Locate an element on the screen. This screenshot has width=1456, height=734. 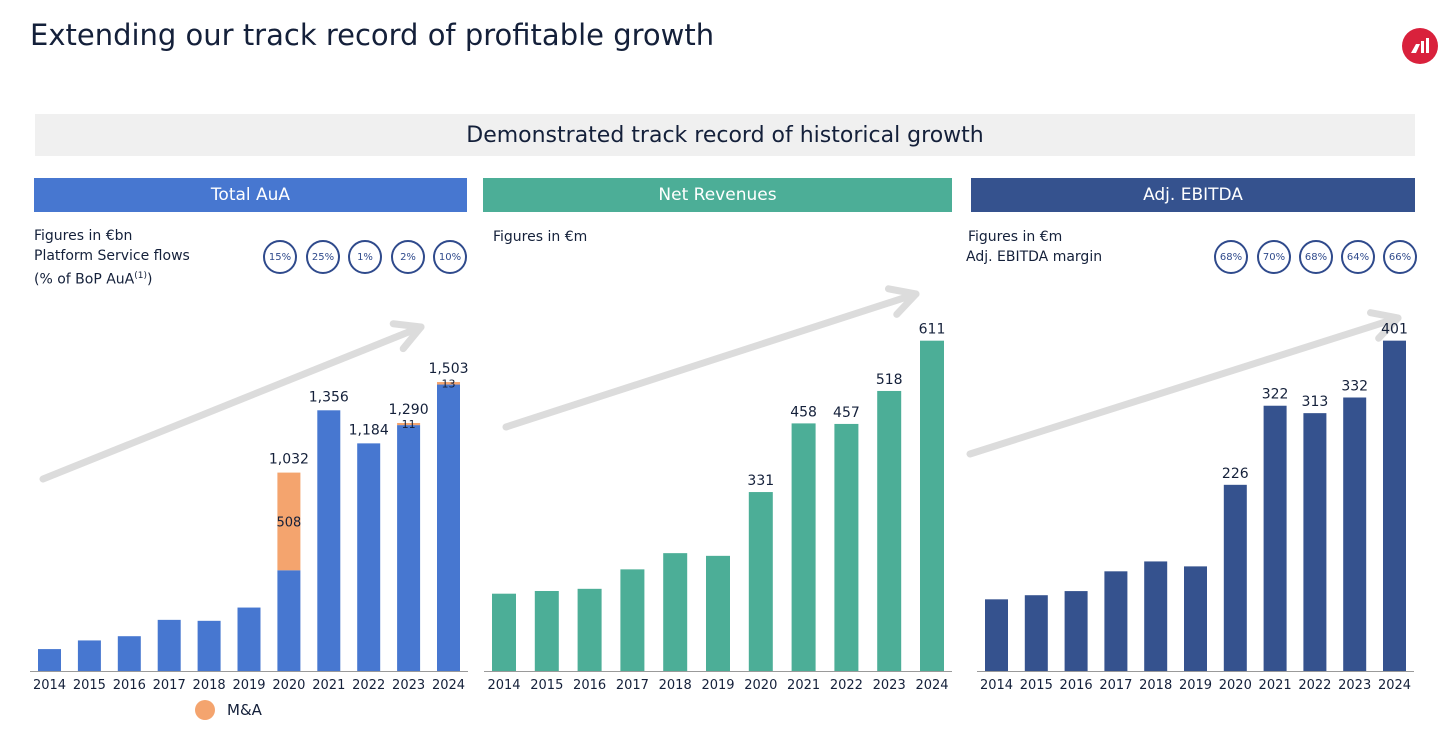
ebitda-x-tick: 2015 is located at coordinates (1036, 685).